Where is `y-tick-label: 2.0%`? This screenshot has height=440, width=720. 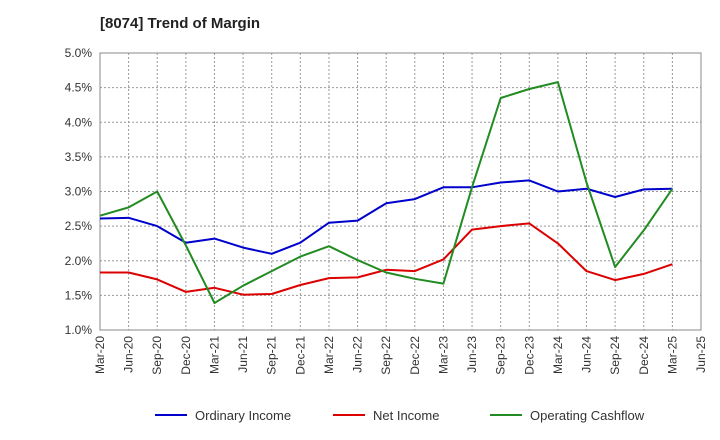 y-tick-label: 2.0% is located at coordinates (79, 261).